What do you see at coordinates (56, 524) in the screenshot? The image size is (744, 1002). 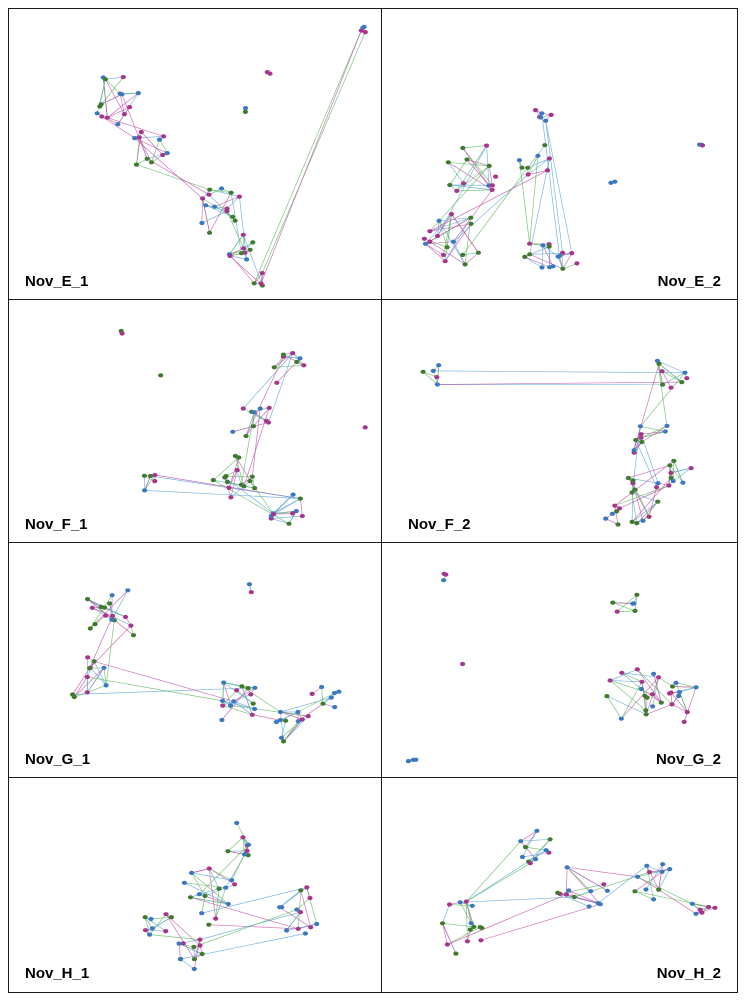 I see `panel-label: Nov_F_1` at bounding box center [56, 524].